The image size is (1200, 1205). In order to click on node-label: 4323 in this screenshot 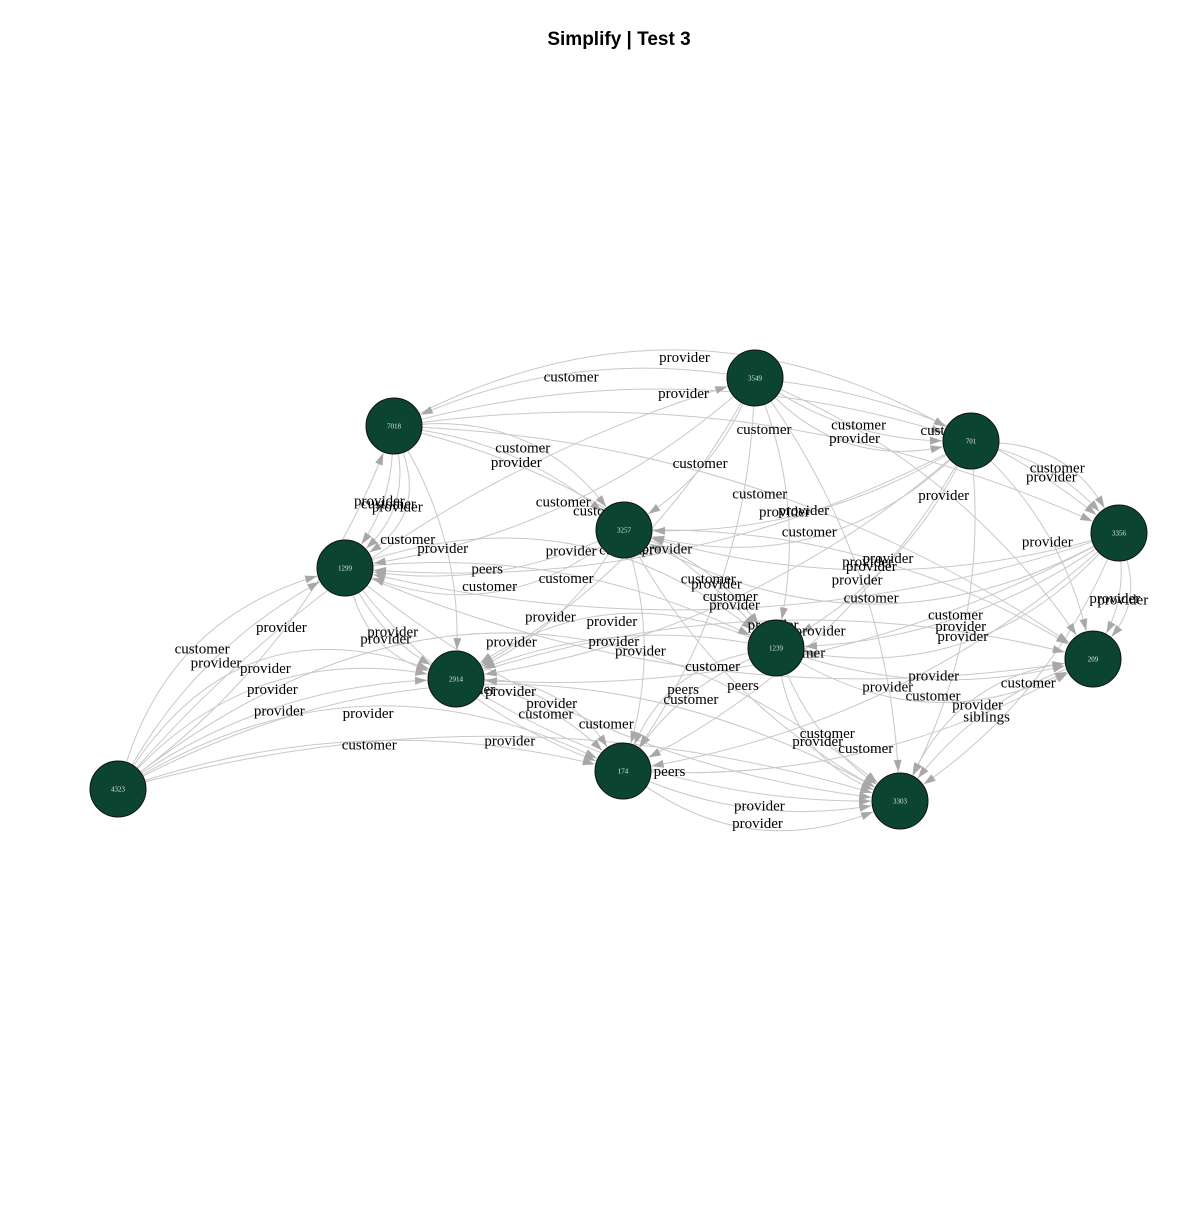, I will do `click(118, 790)`.